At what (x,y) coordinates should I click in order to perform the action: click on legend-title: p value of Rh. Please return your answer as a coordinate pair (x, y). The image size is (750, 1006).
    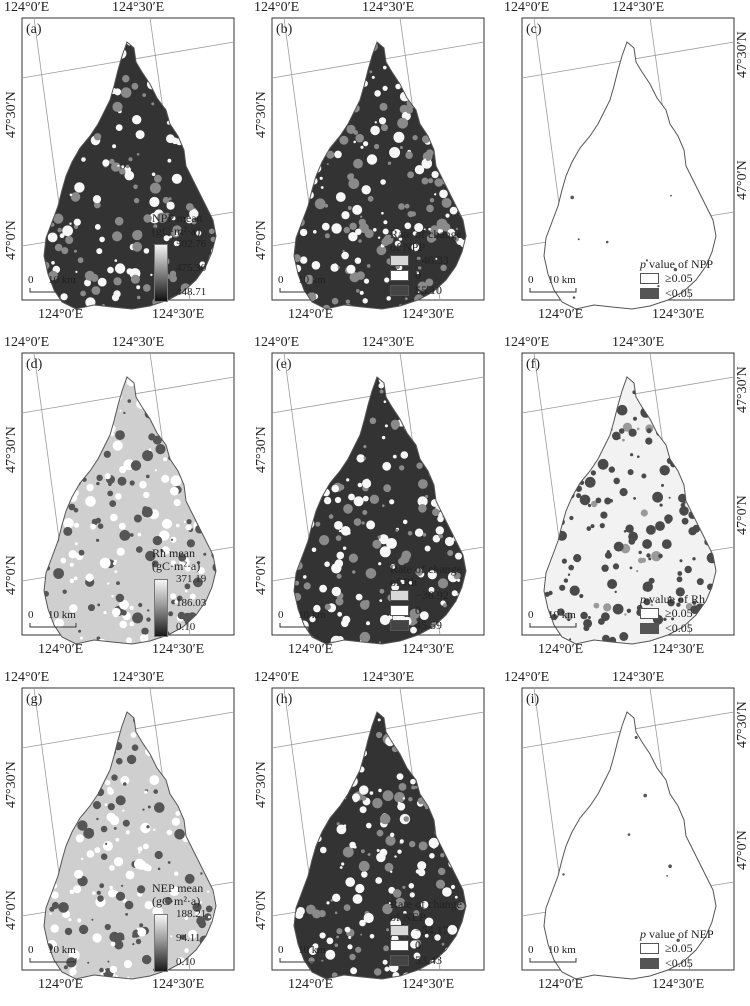
    Looking at the image, I should click on (672, 599).